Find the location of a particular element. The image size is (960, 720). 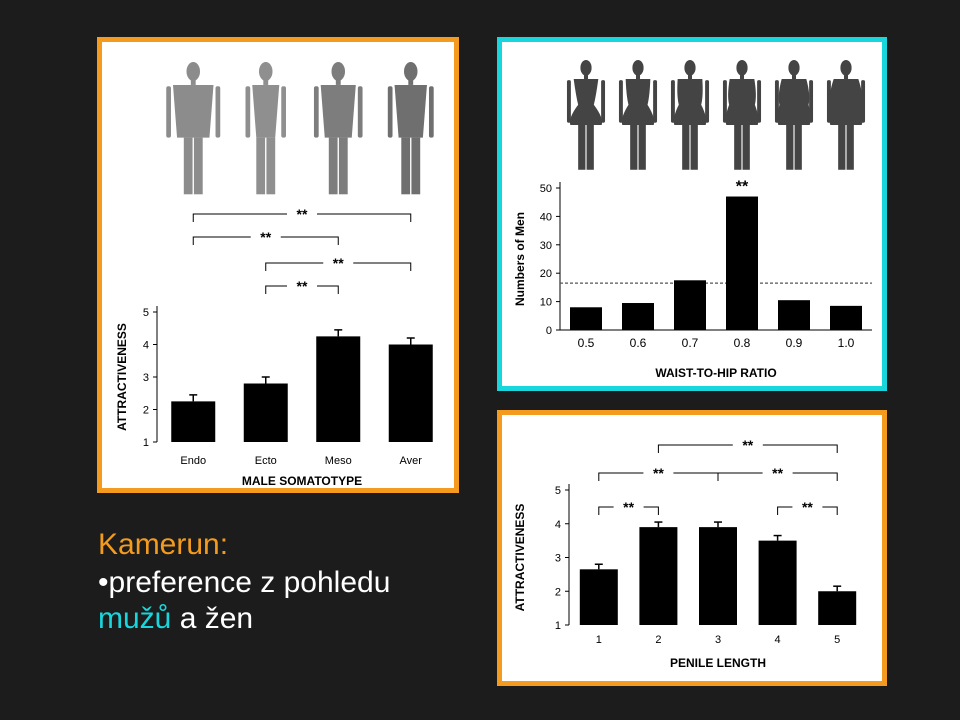

female-figure-0.9 is located at coordinates (794, 115).